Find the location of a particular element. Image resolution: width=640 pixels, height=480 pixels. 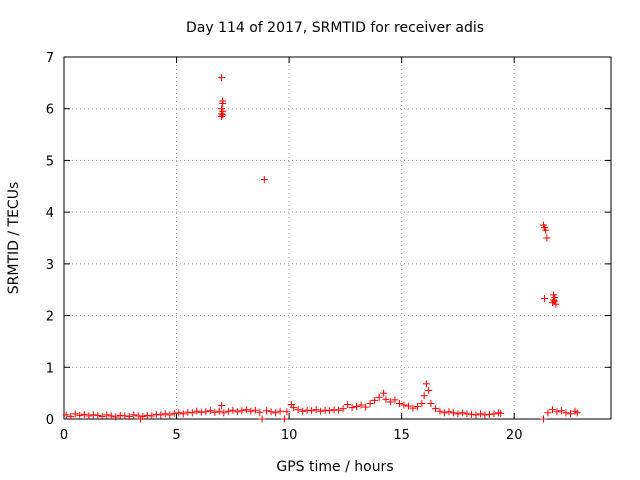

y-tick-label: 3 is located at coordinates (50, 265).